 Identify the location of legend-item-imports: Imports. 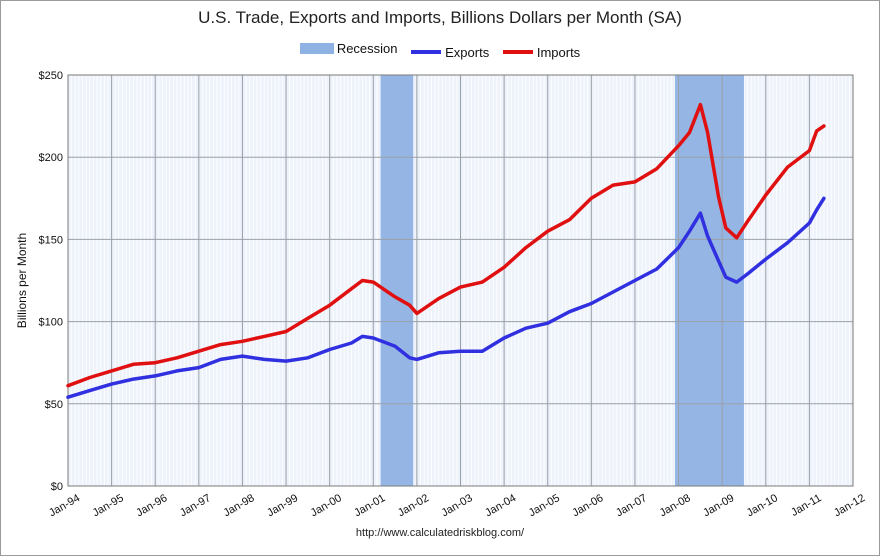
(541, 52).